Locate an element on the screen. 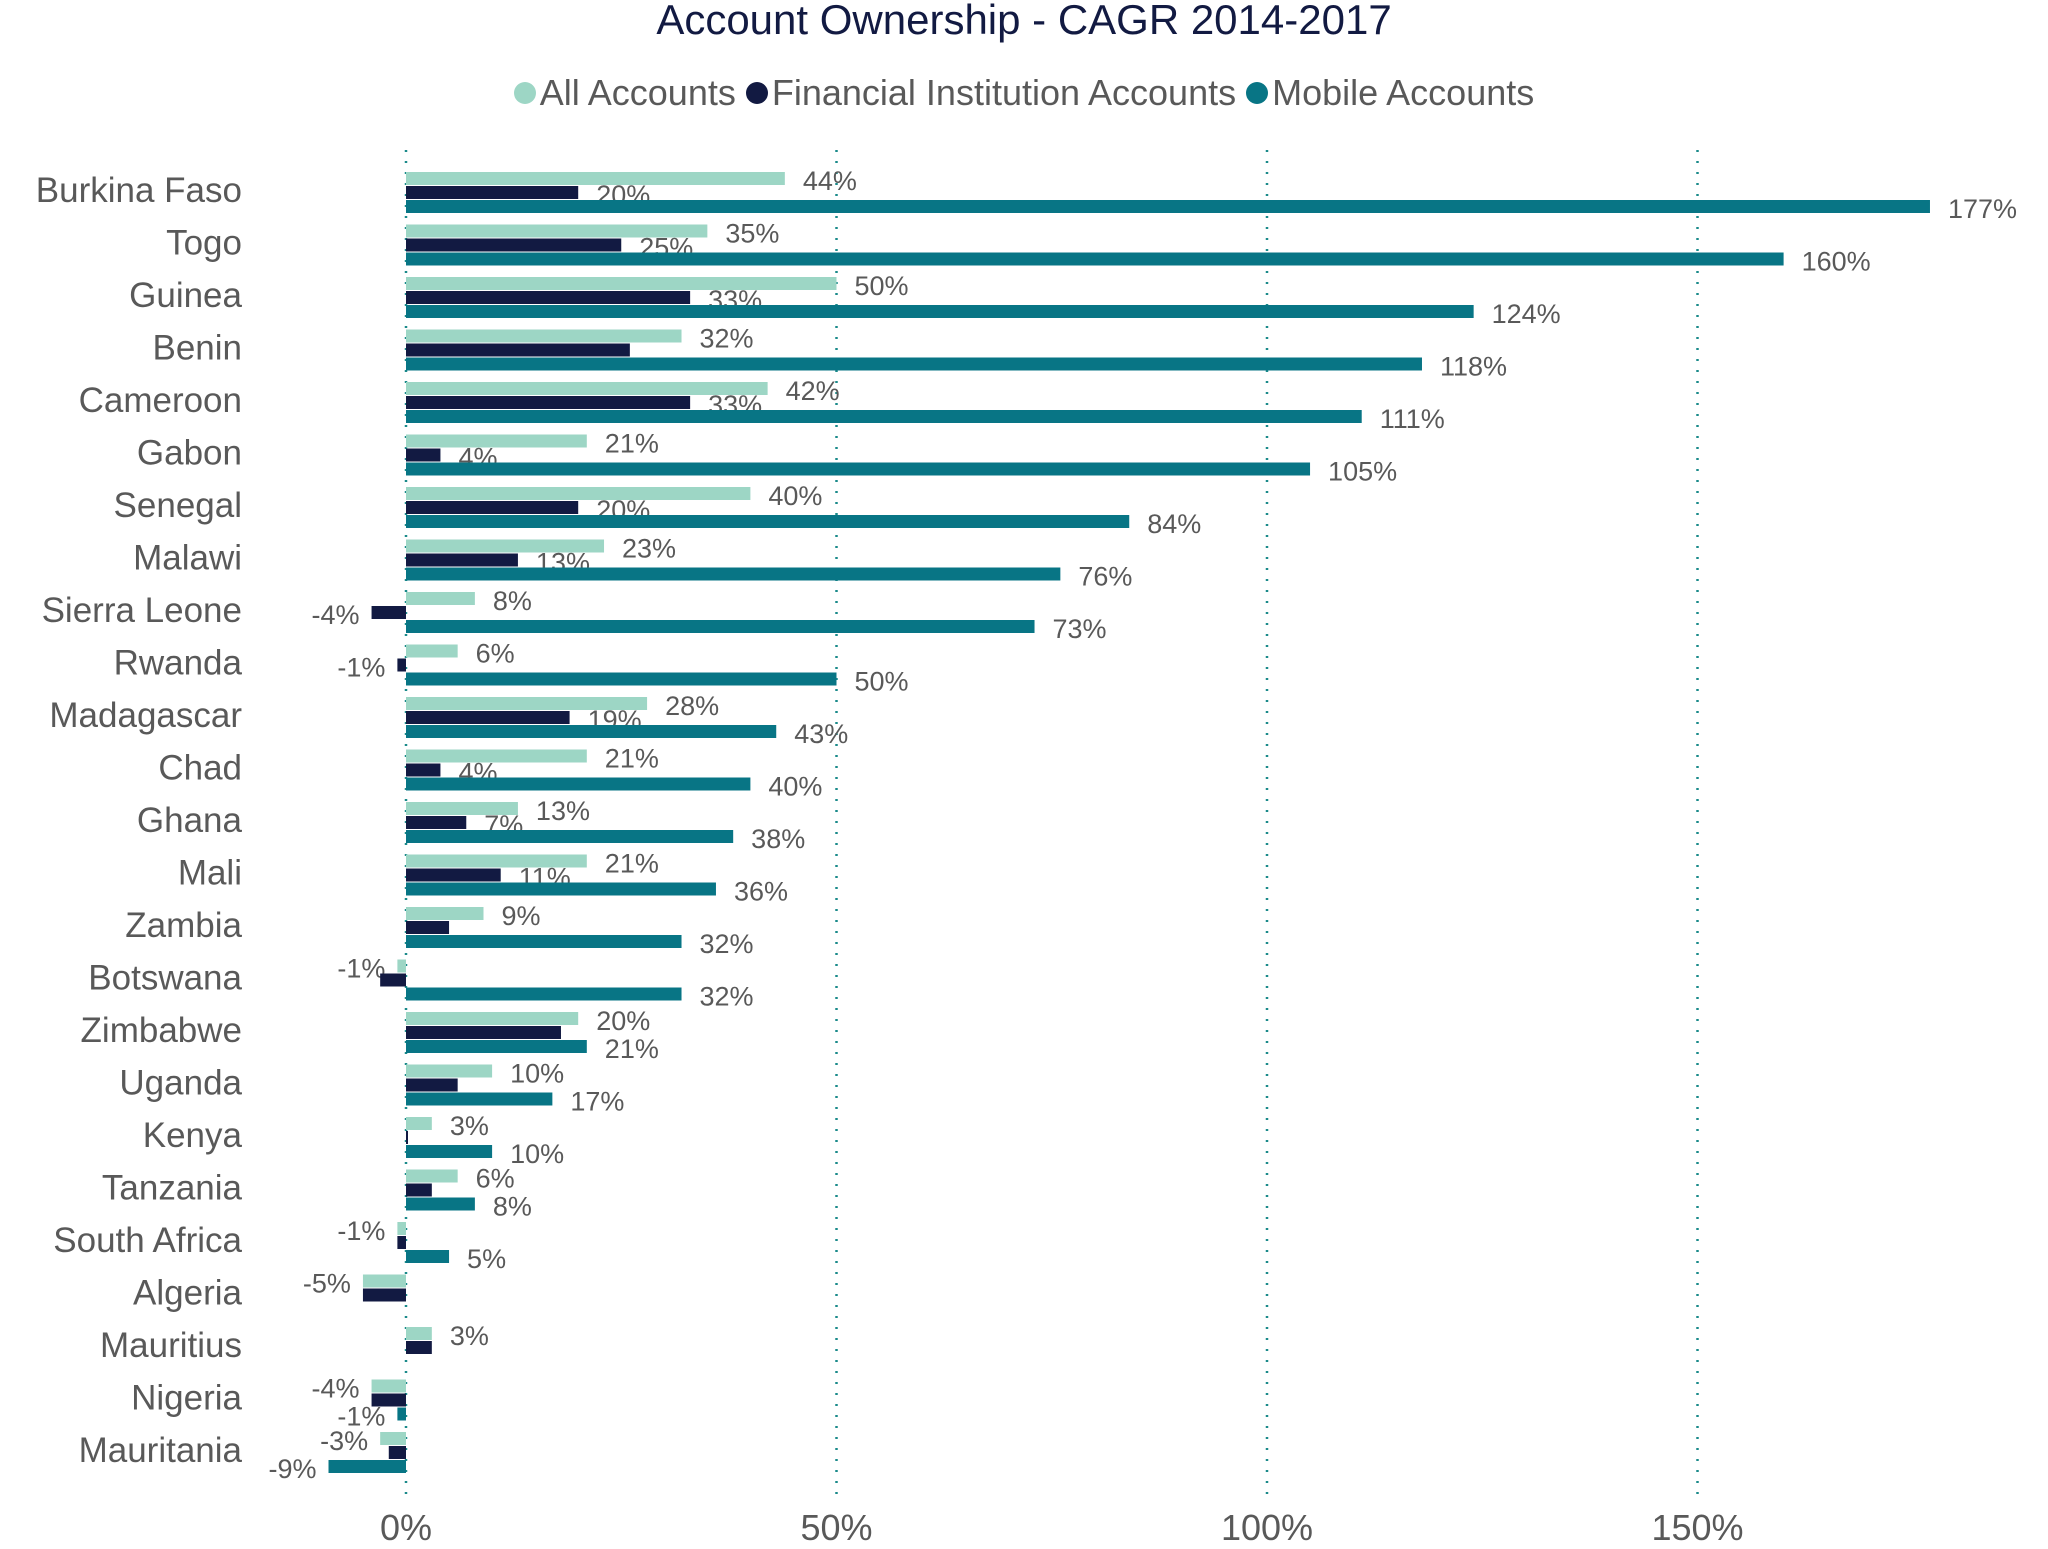  data-label: 36% is located at coordinates (761, 892).